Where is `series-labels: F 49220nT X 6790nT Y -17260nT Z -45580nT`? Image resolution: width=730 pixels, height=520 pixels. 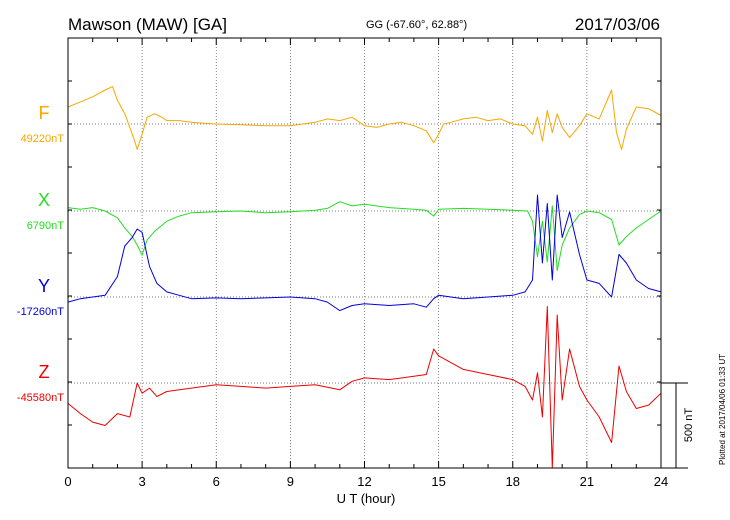
series-labels: F 49220nT X 6790nT Y -17260nT Z -45580nT is located at coordinates (40, 253).